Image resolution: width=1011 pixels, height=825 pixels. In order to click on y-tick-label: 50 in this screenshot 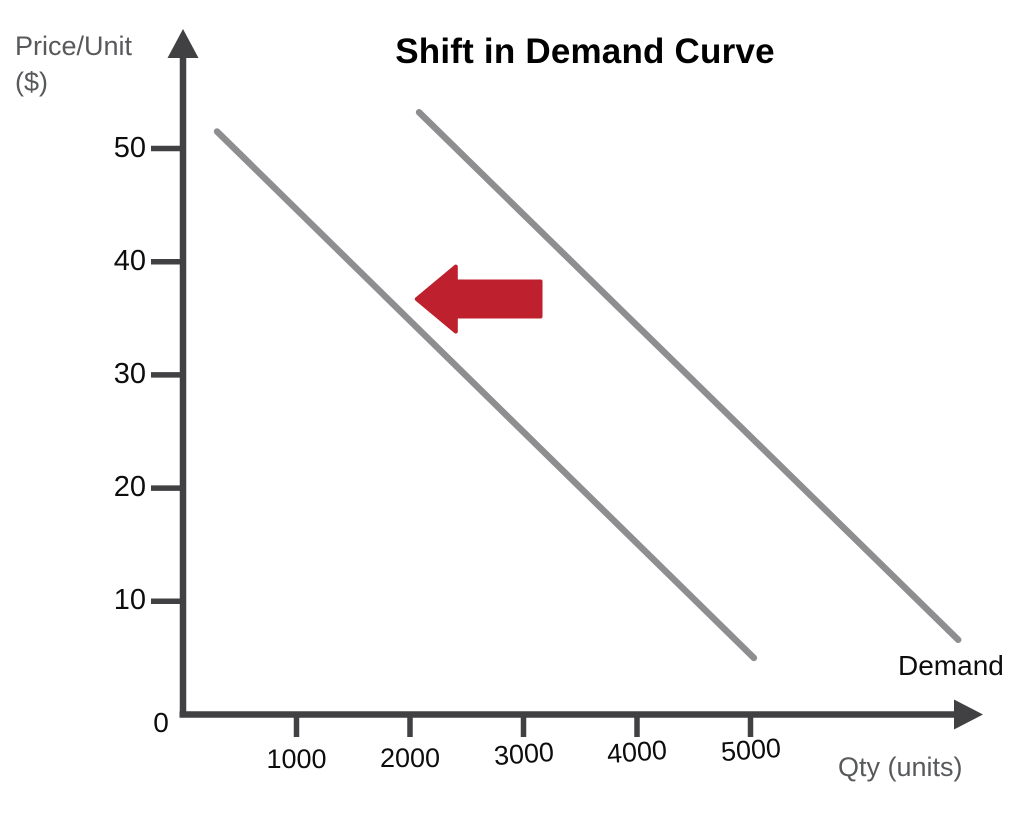, I will do `click(129, 147)`.